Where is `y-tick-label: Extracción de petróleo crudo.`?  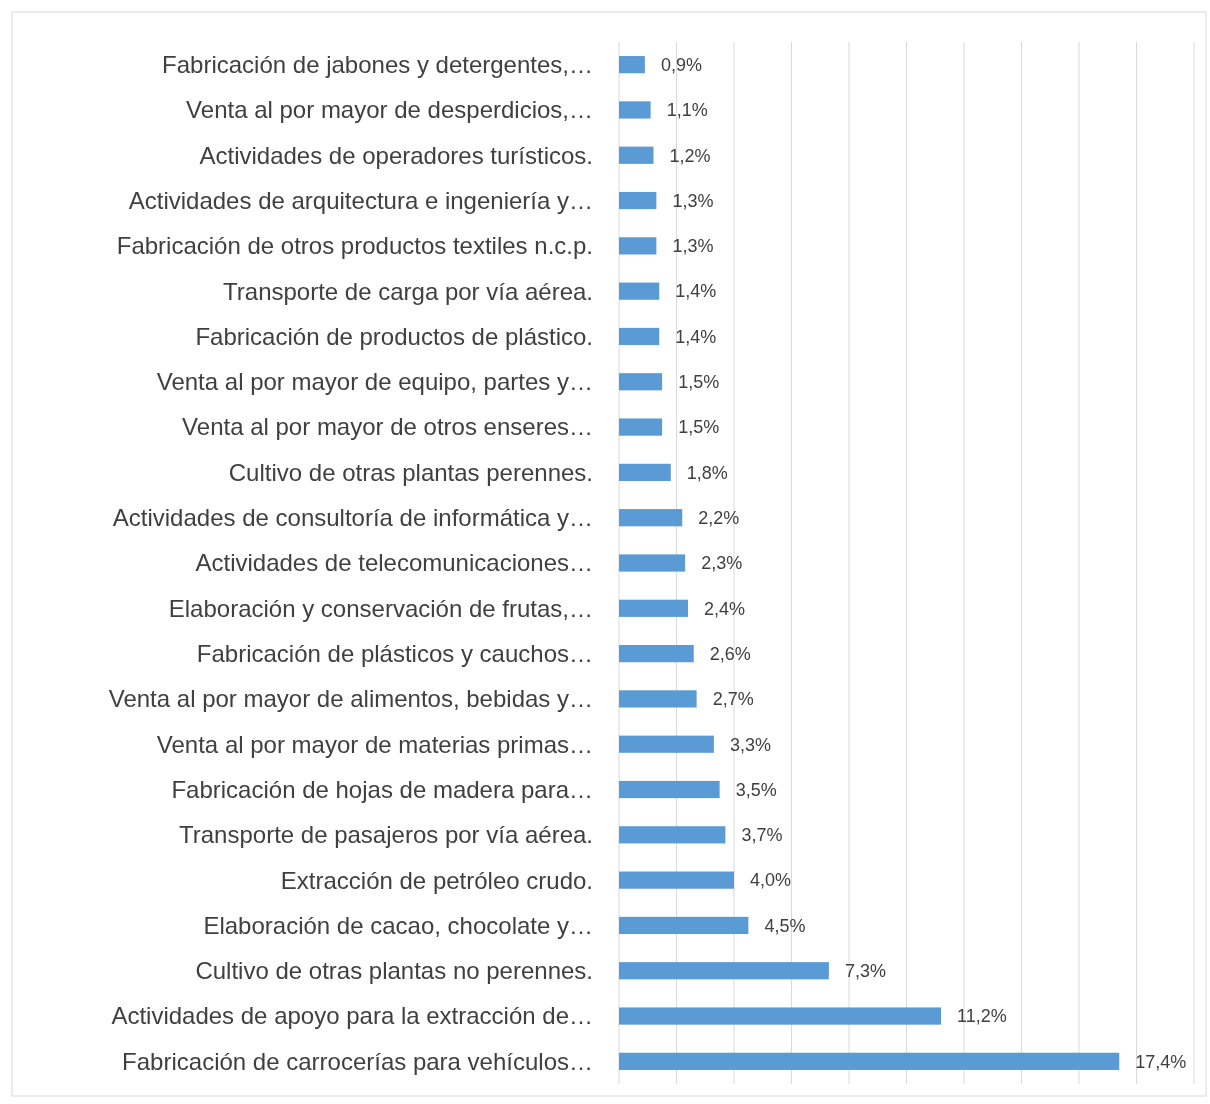 y-tick-label: Extracción de petróleo crudo. is located at coordinates (436, 880).